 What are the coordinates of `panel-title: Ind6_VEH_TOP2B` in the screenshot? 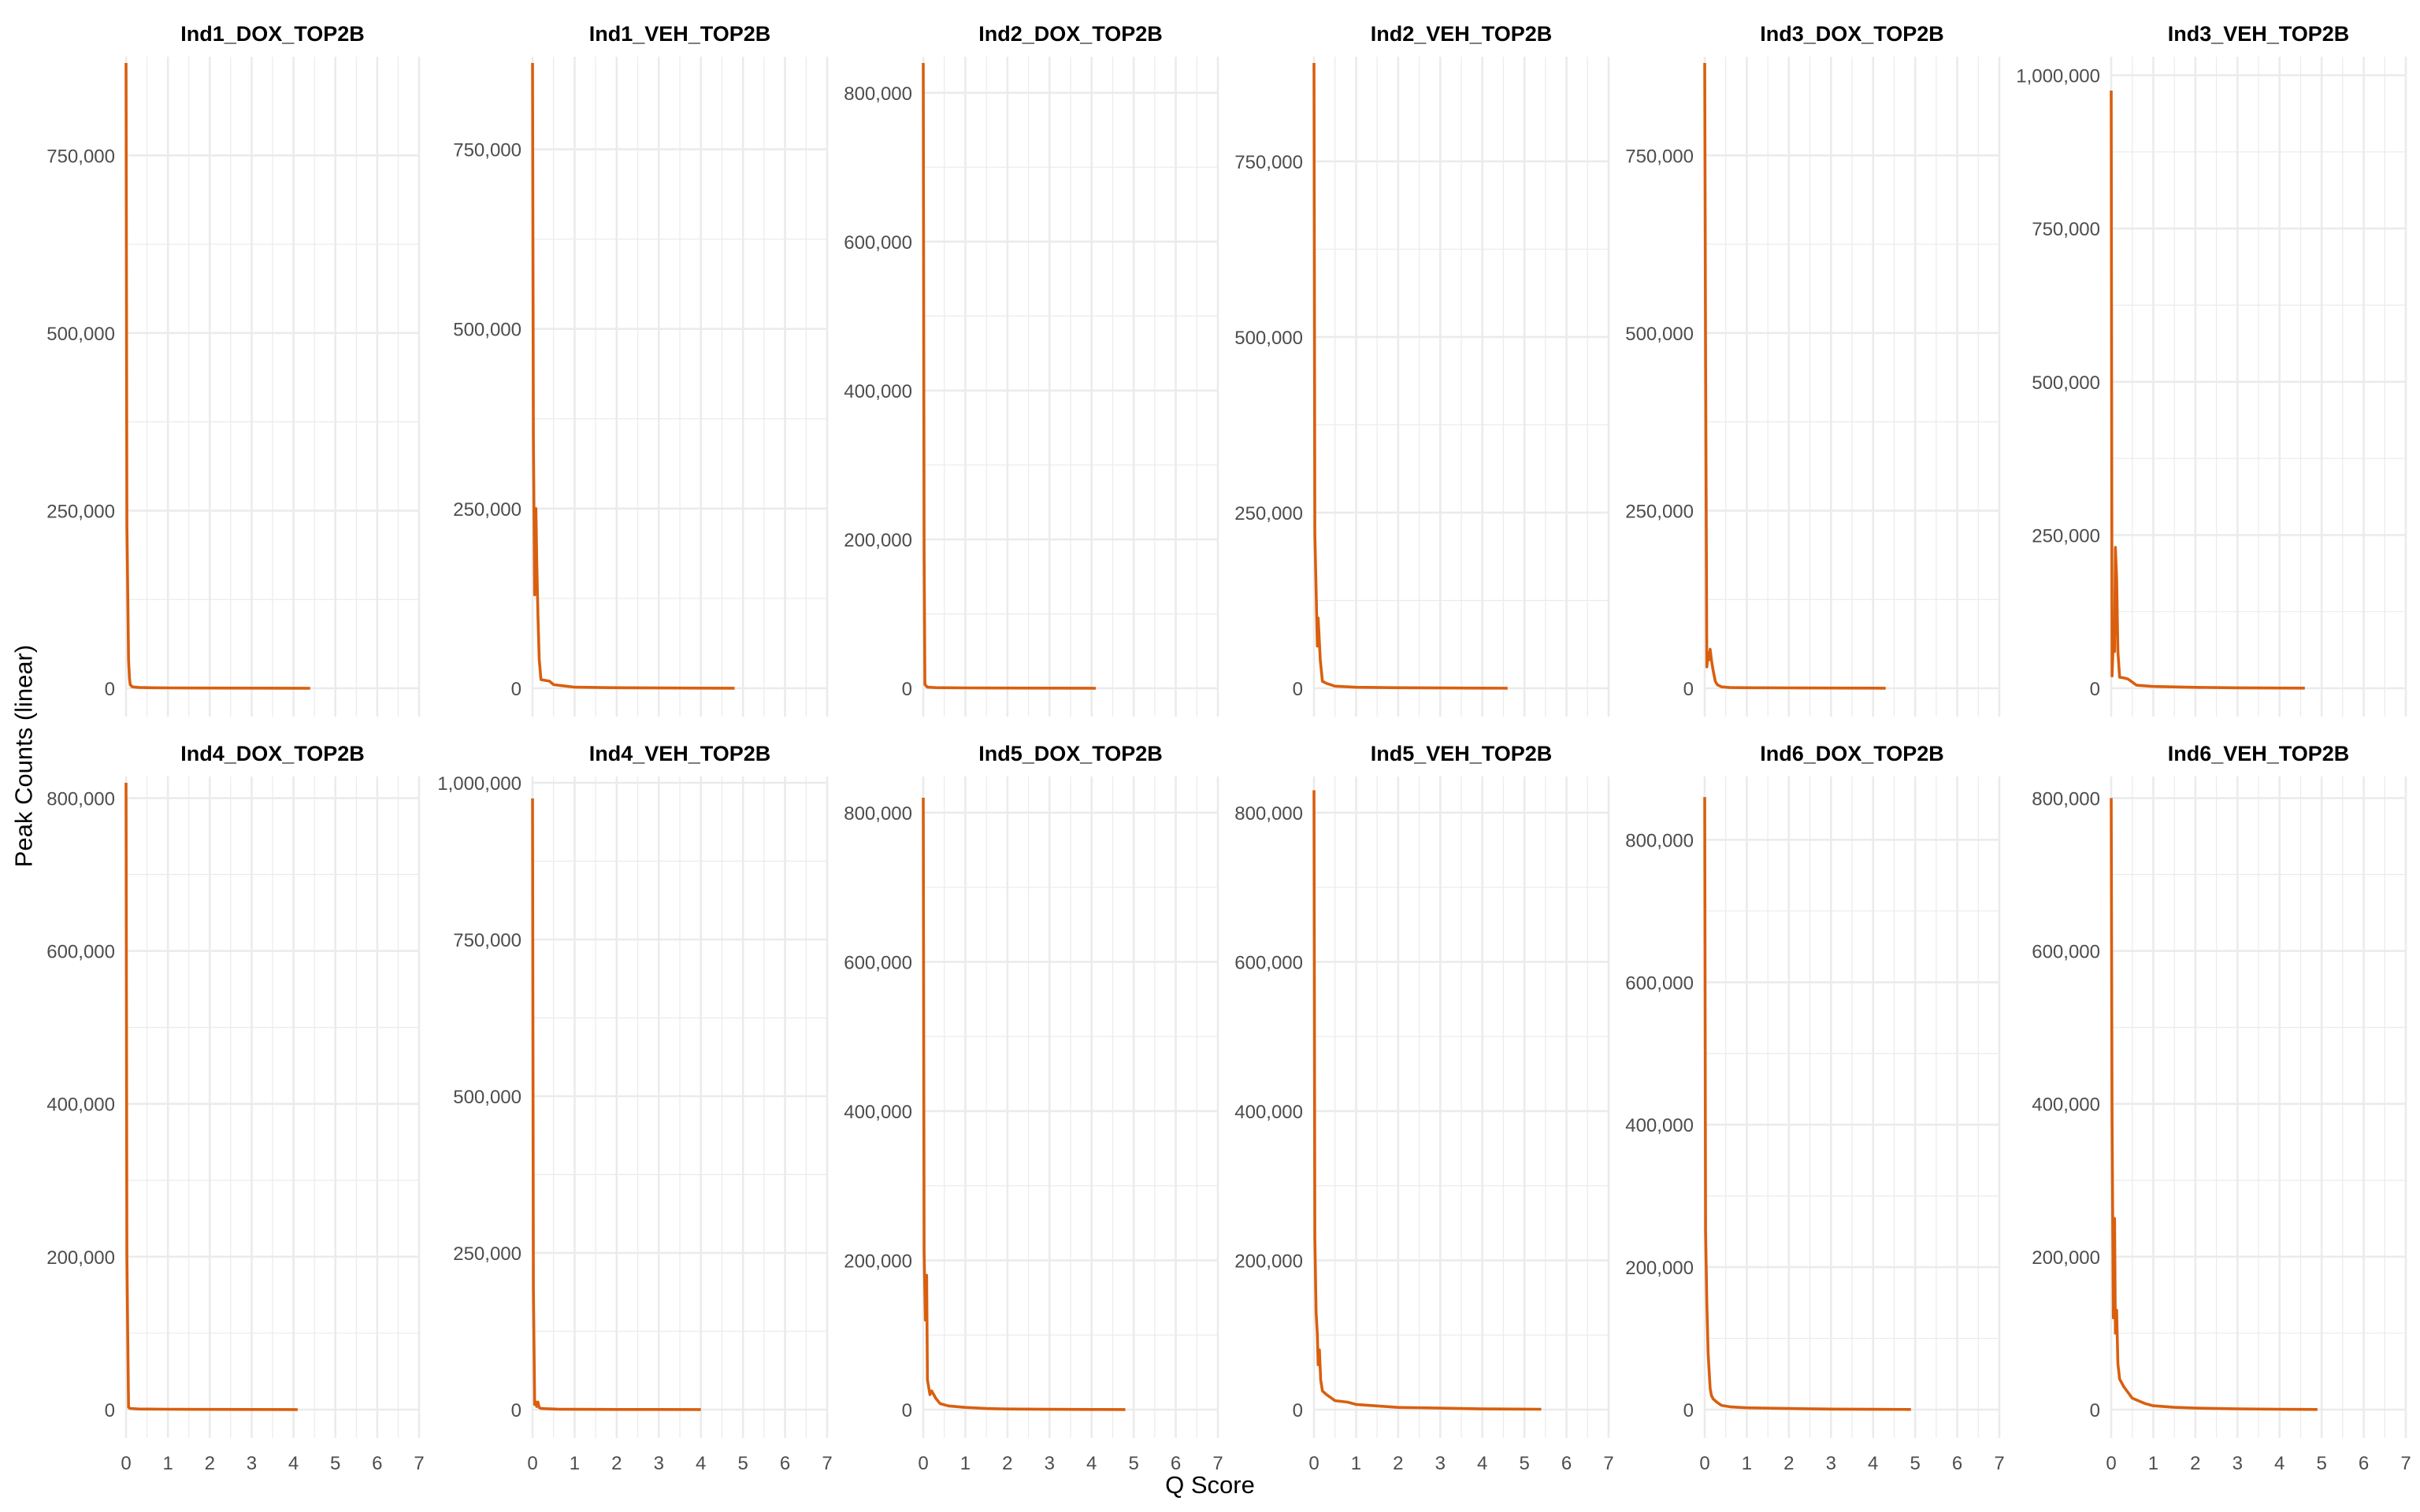 It's located at (2259, 753).